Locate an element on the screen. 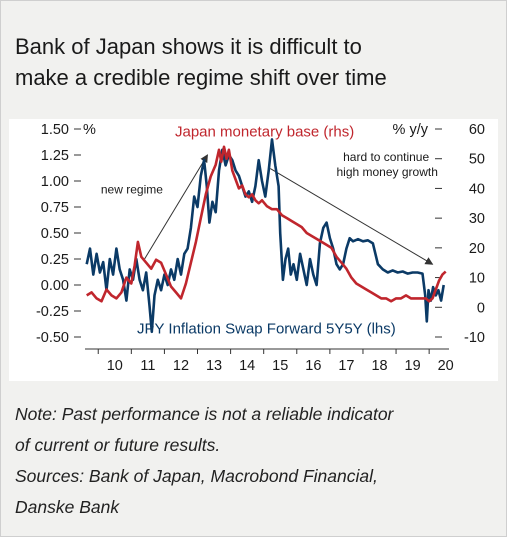 This screenshot has width=507, height=537. left-axis-tick-label: 0.25 is located at coordinates (55, 260).